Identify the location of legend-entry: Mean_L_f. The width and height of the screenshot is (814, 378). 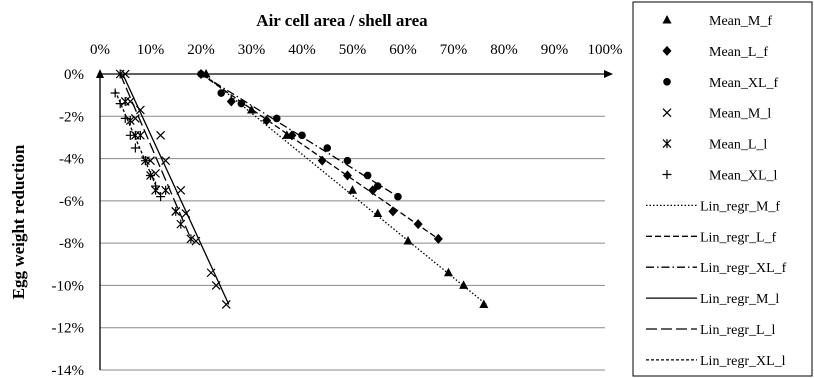
(715, 52).